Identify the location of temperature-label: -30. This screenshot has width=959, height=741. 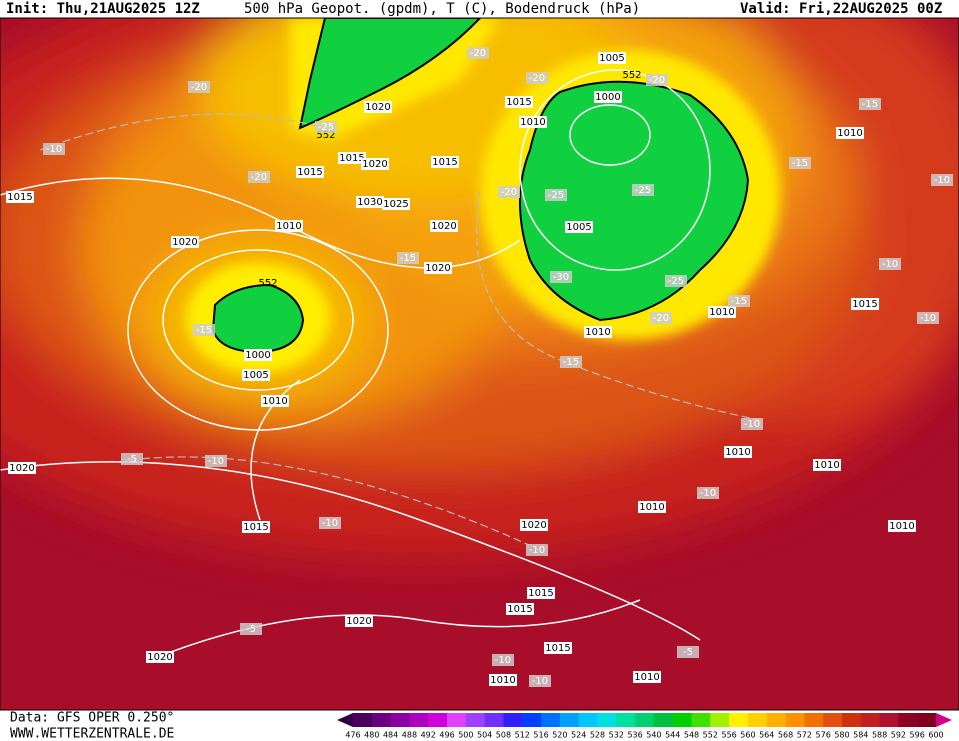
(561, 277).